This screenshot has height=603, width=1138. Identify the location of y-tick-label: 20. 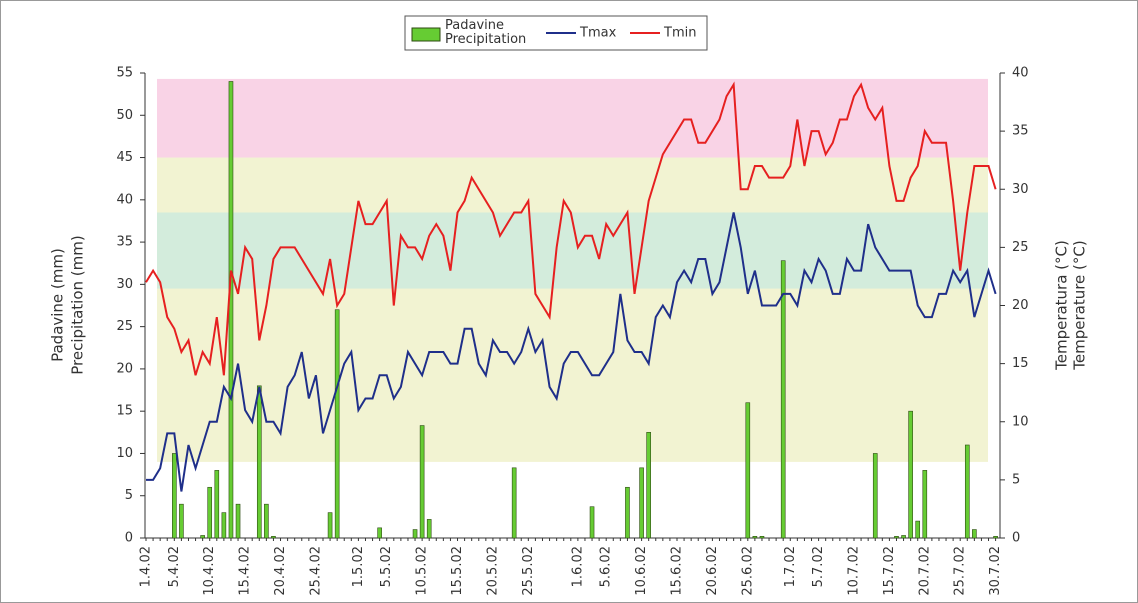
(124, 368).